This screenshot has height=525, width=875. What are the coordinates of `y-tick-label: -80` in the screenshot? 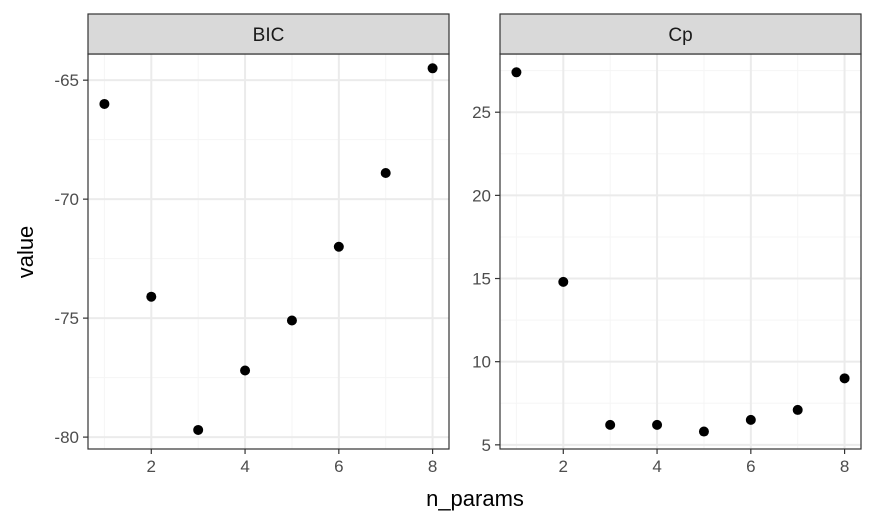 It's located at (66, 437).